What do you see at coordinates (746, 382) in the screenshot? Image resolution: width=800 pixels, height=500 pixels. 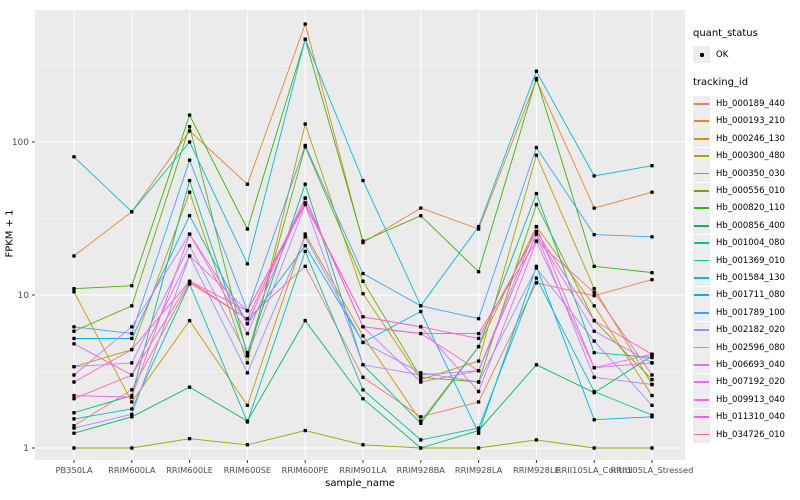 I see `legend-item: Hb_007192_020` at bounding box center [746, 382].